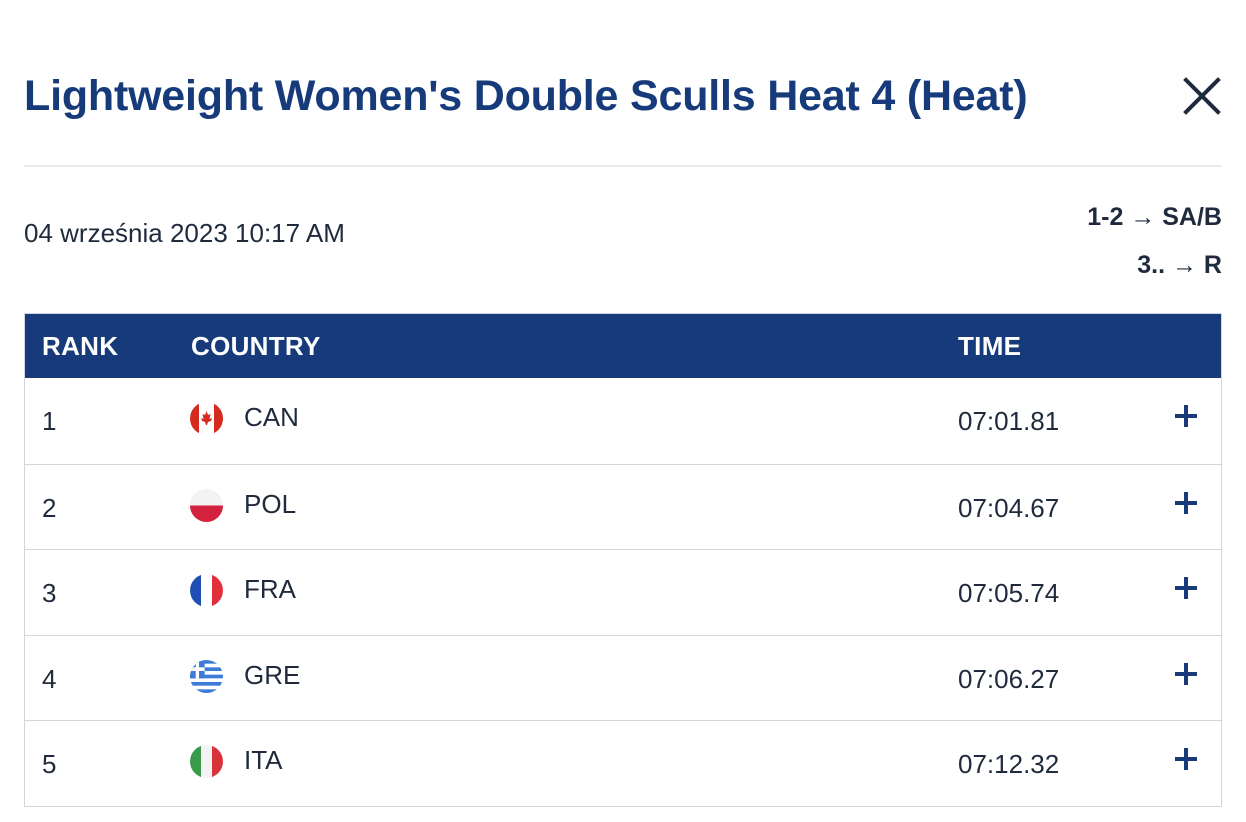  I want to click on rank-cell: 5, so click(49, 764).